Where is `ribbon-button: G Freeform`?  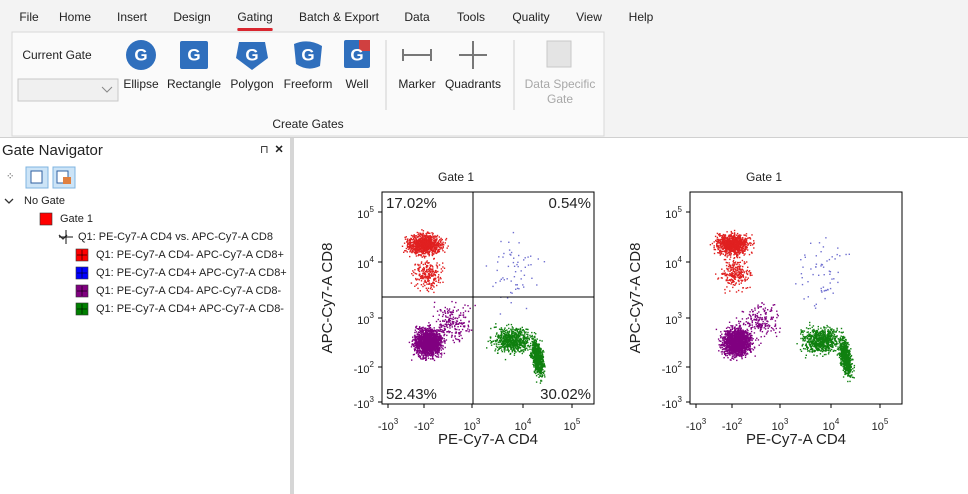 ribbon-button: G Freeform is located at coordinates (308, 66).